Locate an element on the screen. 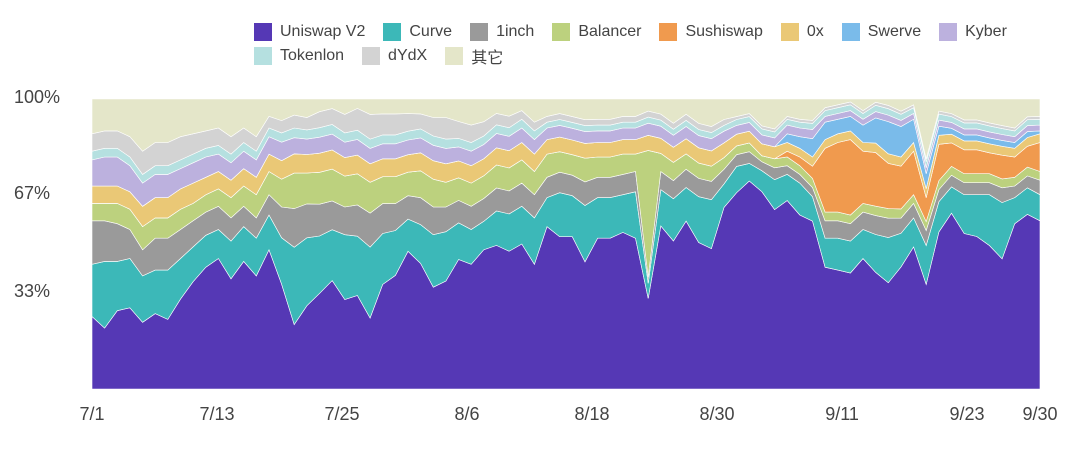 The width and height of the screenshot is (1080, 450). legend-label: Uniswap V2 is located at coordinates (323, 31).